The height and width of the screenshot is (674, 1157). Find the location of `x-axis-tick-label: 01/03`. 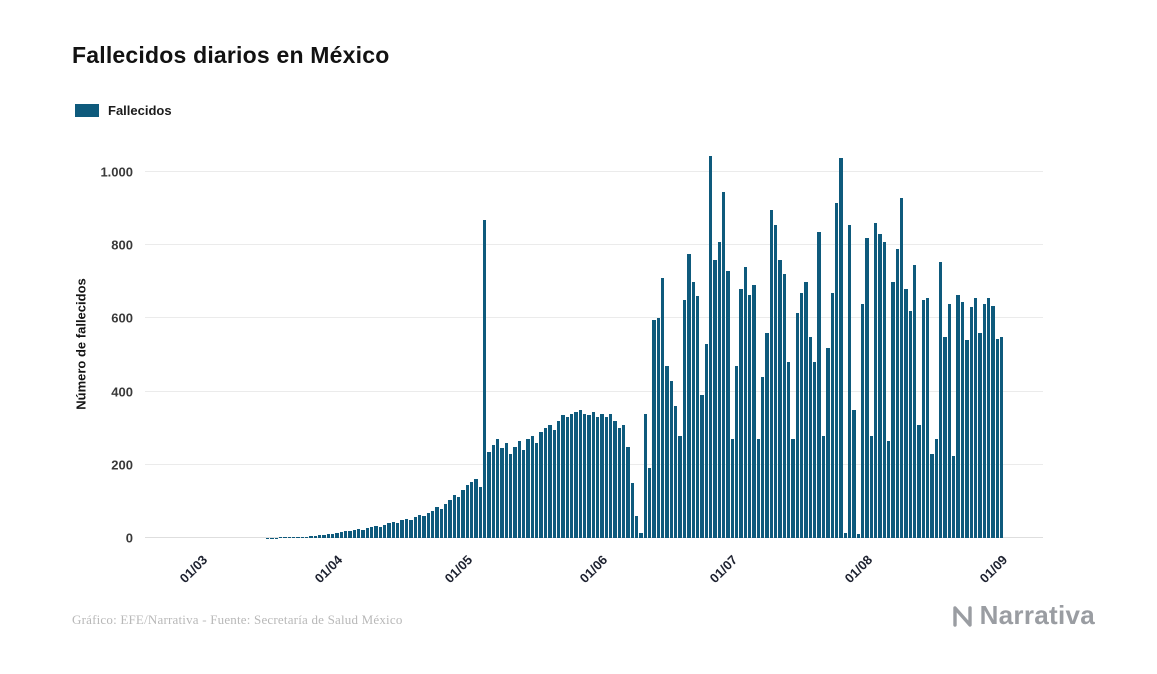

x-axis-tick-label: 01/03 is located at coordinates (193, 569).